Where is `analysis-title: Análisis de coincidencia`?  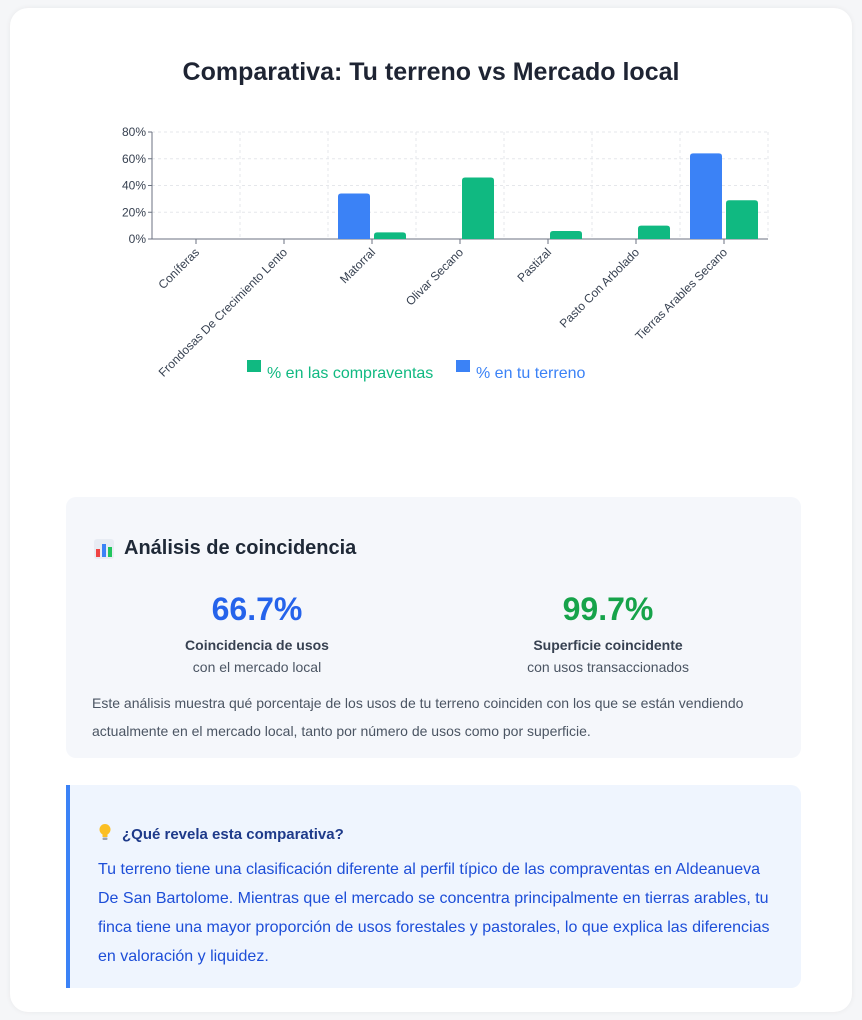 analysis-title: Análisis de coincidencia is located at coordinates (240, 548).